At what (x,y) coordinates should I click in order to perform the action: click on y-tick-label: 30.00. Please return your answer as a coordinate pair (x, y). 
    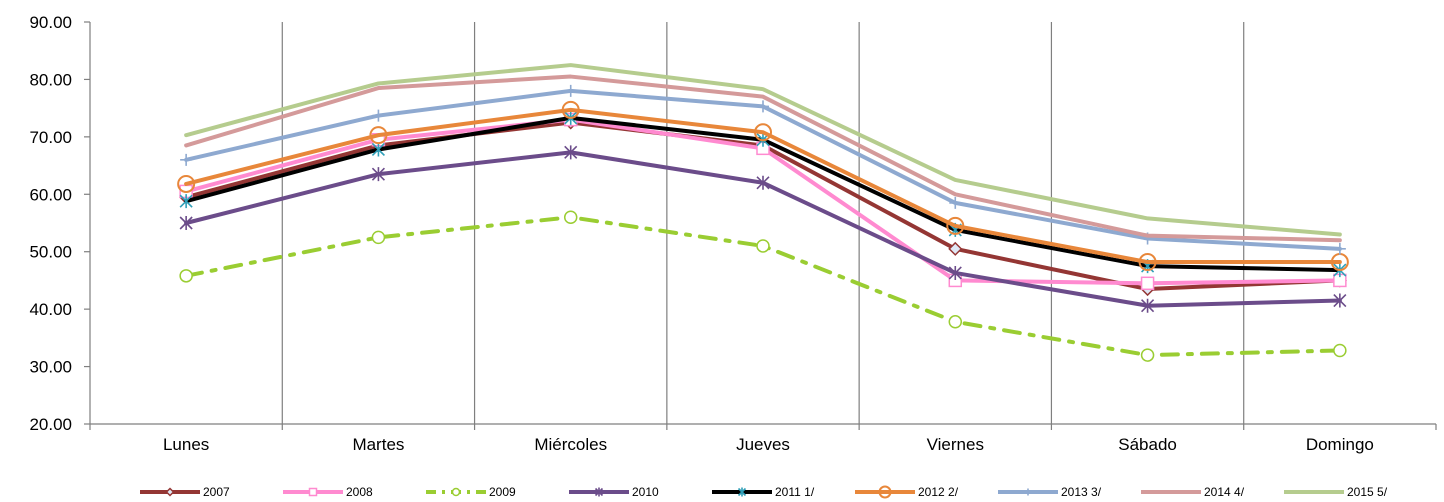
    Looking at the image, I should click on (50, 367).